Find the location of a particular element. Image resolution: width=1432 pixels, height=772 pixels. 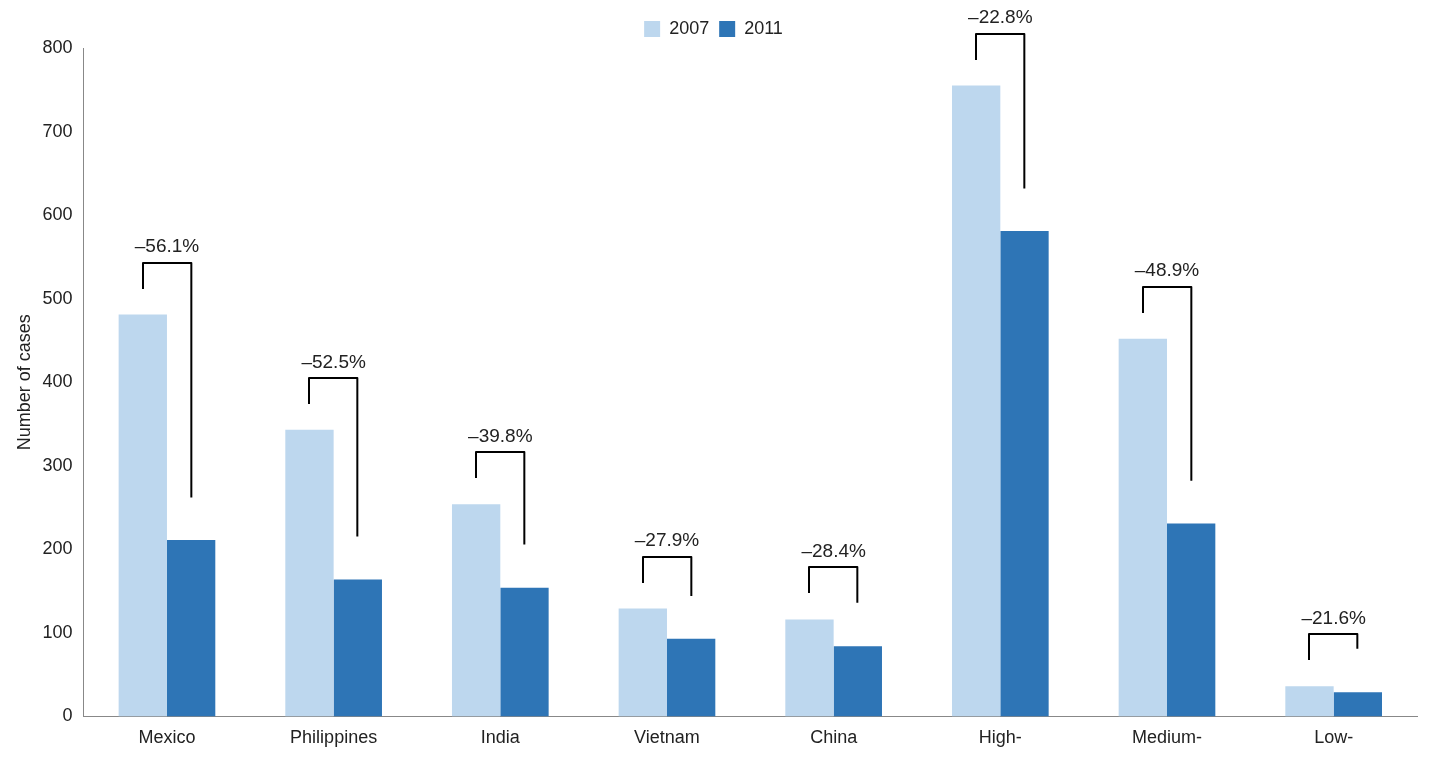

y-tick-label: 700 is located at coordinates (57, 130).